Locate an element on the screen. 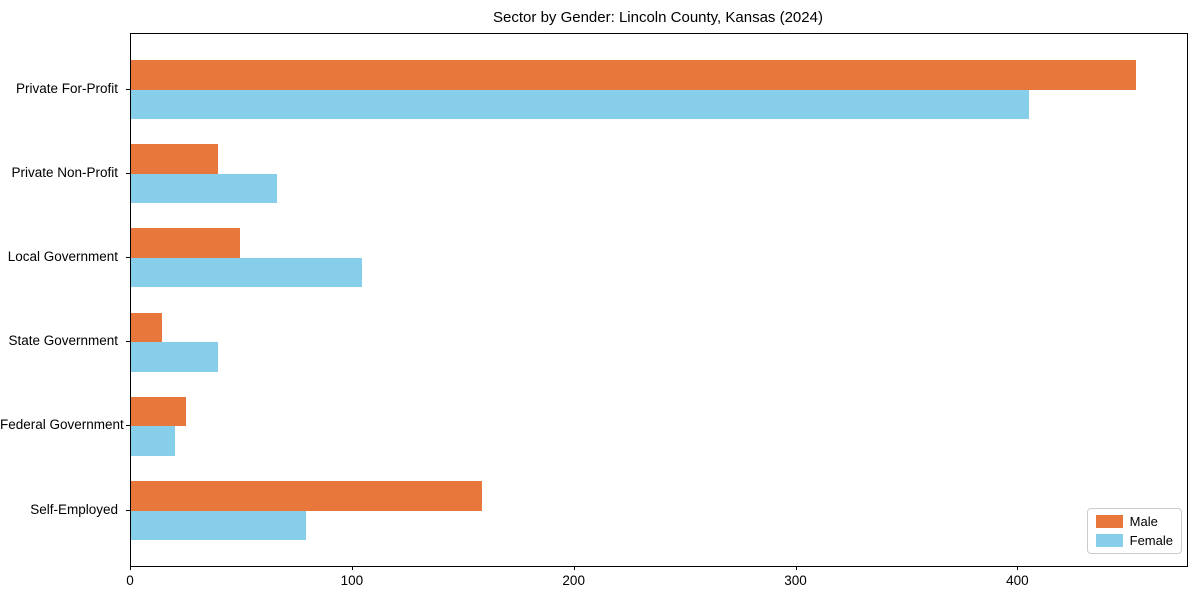 The image size is (1200, 600). y-tick-label: State Government is located at coordinates (63, 341).